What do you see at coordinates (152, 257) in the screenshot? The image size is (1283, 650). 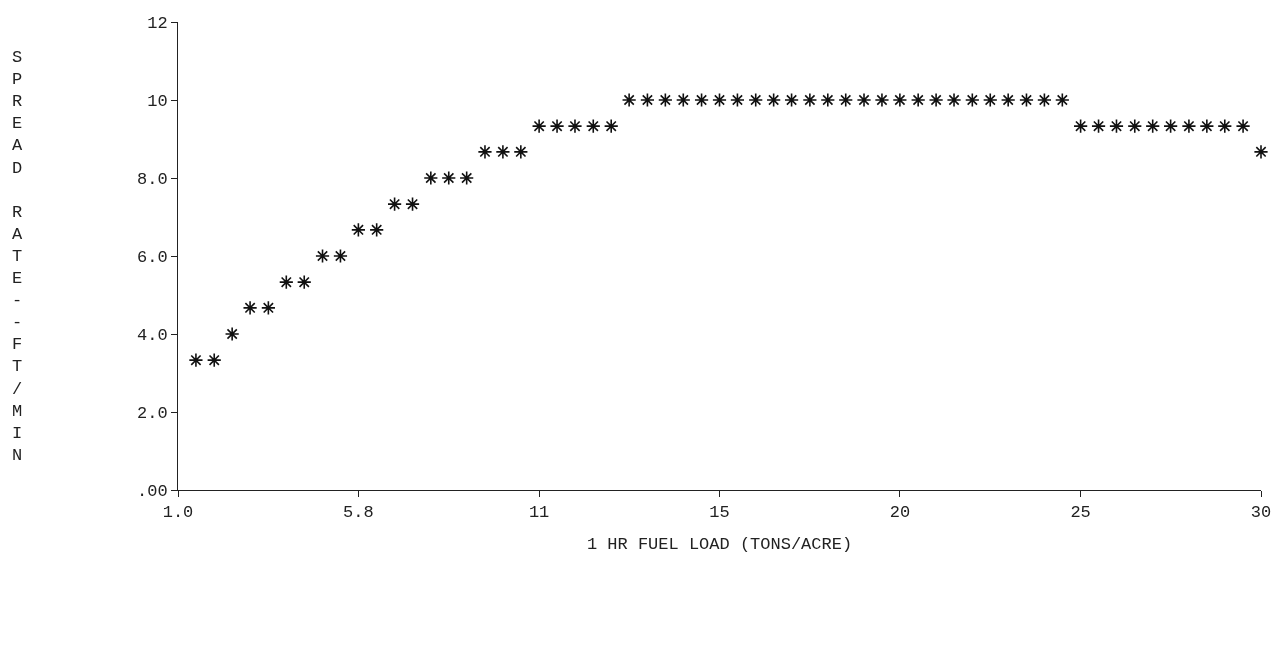 I see `y-tick-label: 6.0` at bounding box center [152, 257].